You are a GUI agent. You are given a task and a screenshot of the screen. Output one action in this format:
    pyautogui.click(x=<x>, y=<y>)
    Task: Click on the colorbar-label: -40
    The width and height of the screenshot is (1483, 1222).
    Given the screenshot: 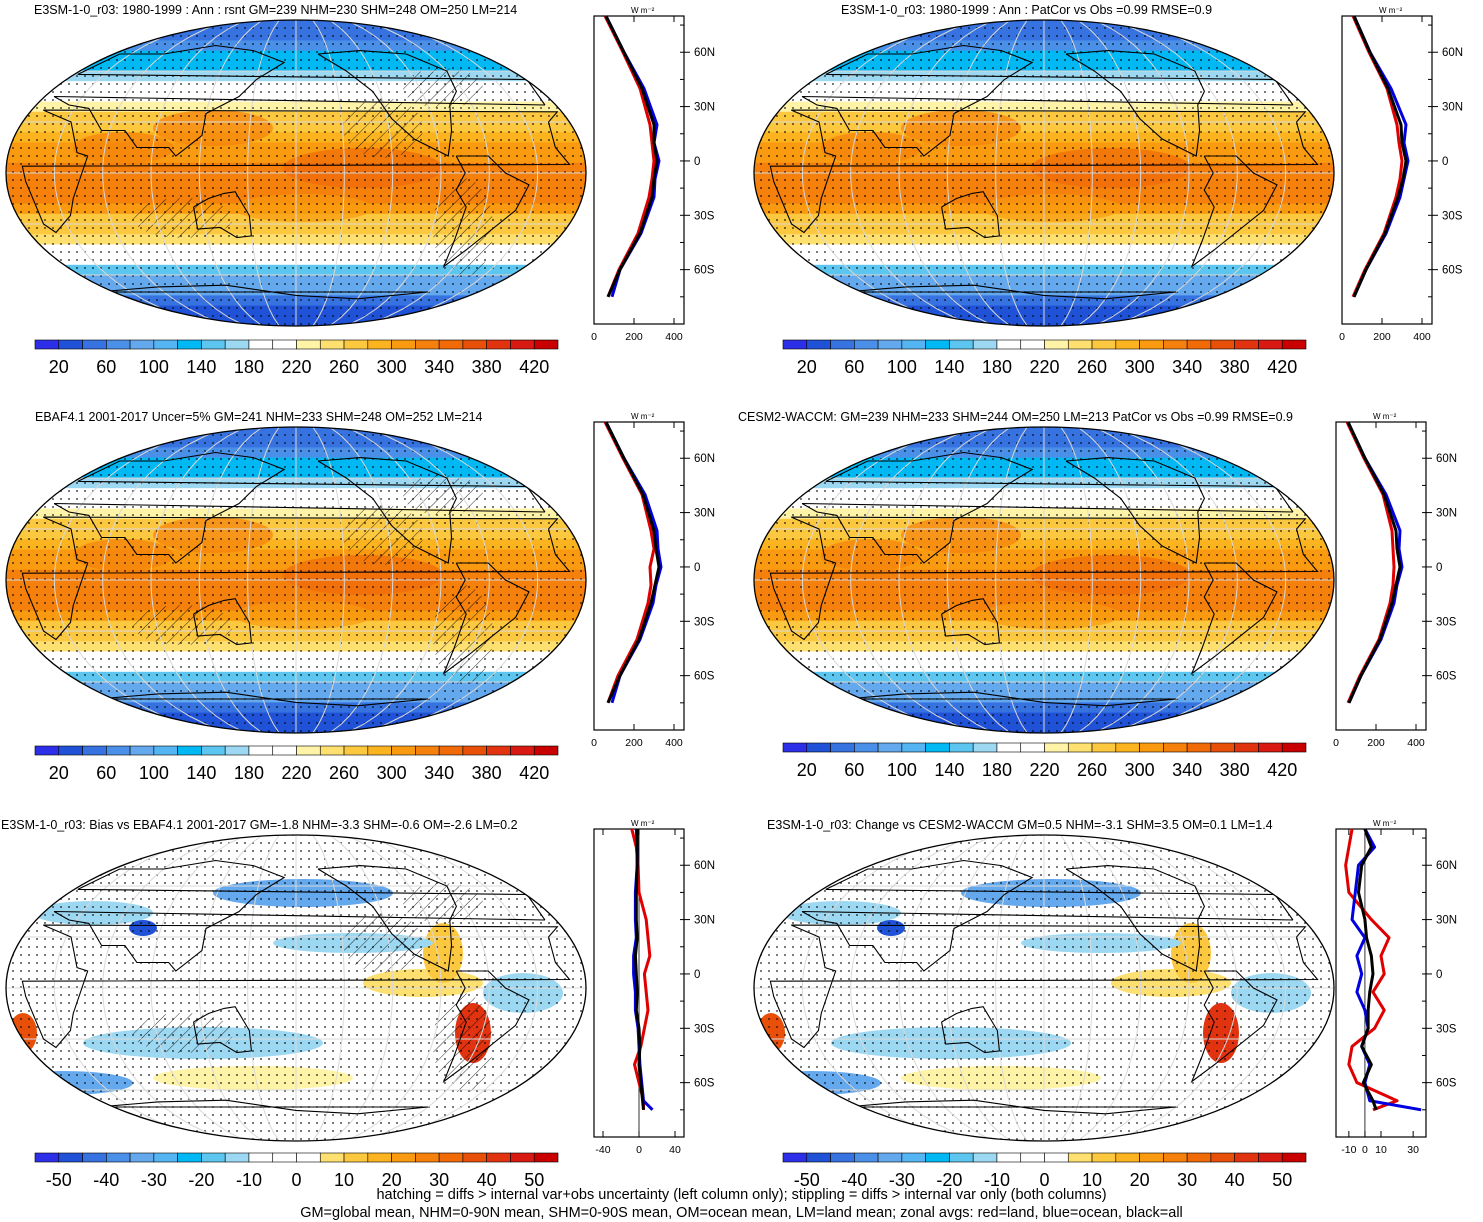 What is the action you would take?
    pyautogui.click(x=854, y=1180)
    